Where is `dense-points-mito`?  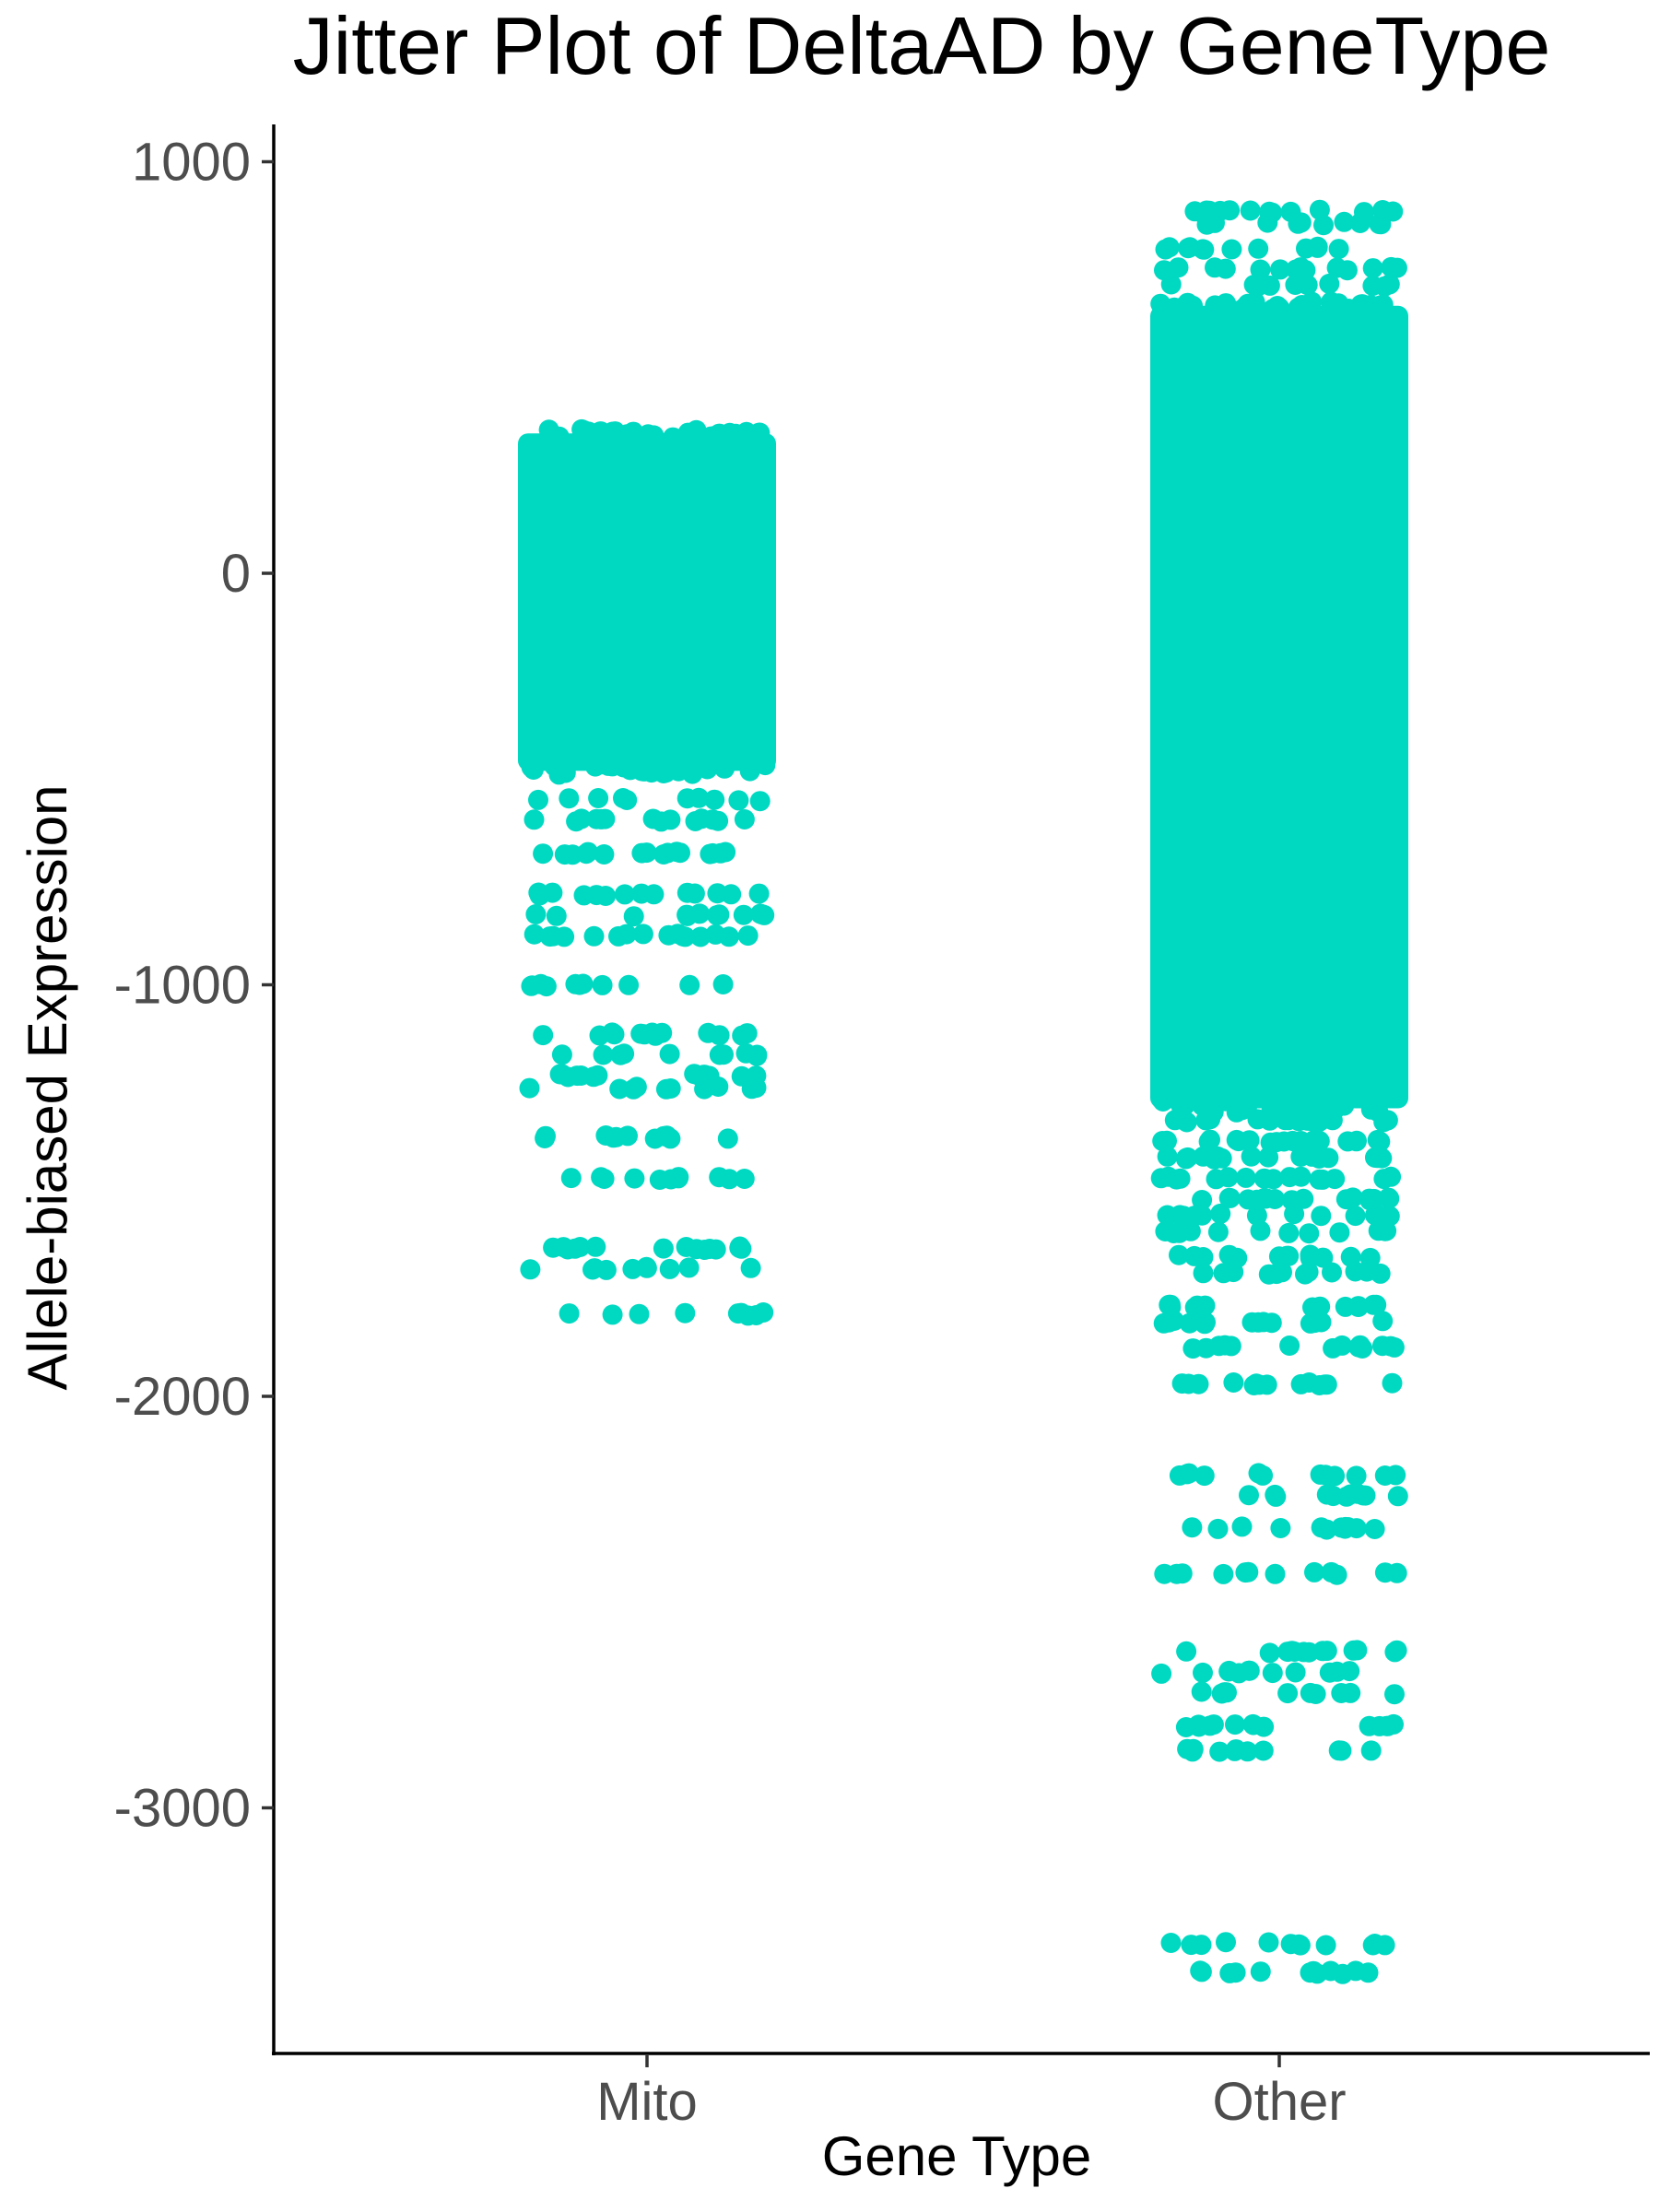
dense-points-mito is located at coordinates (647, 602).